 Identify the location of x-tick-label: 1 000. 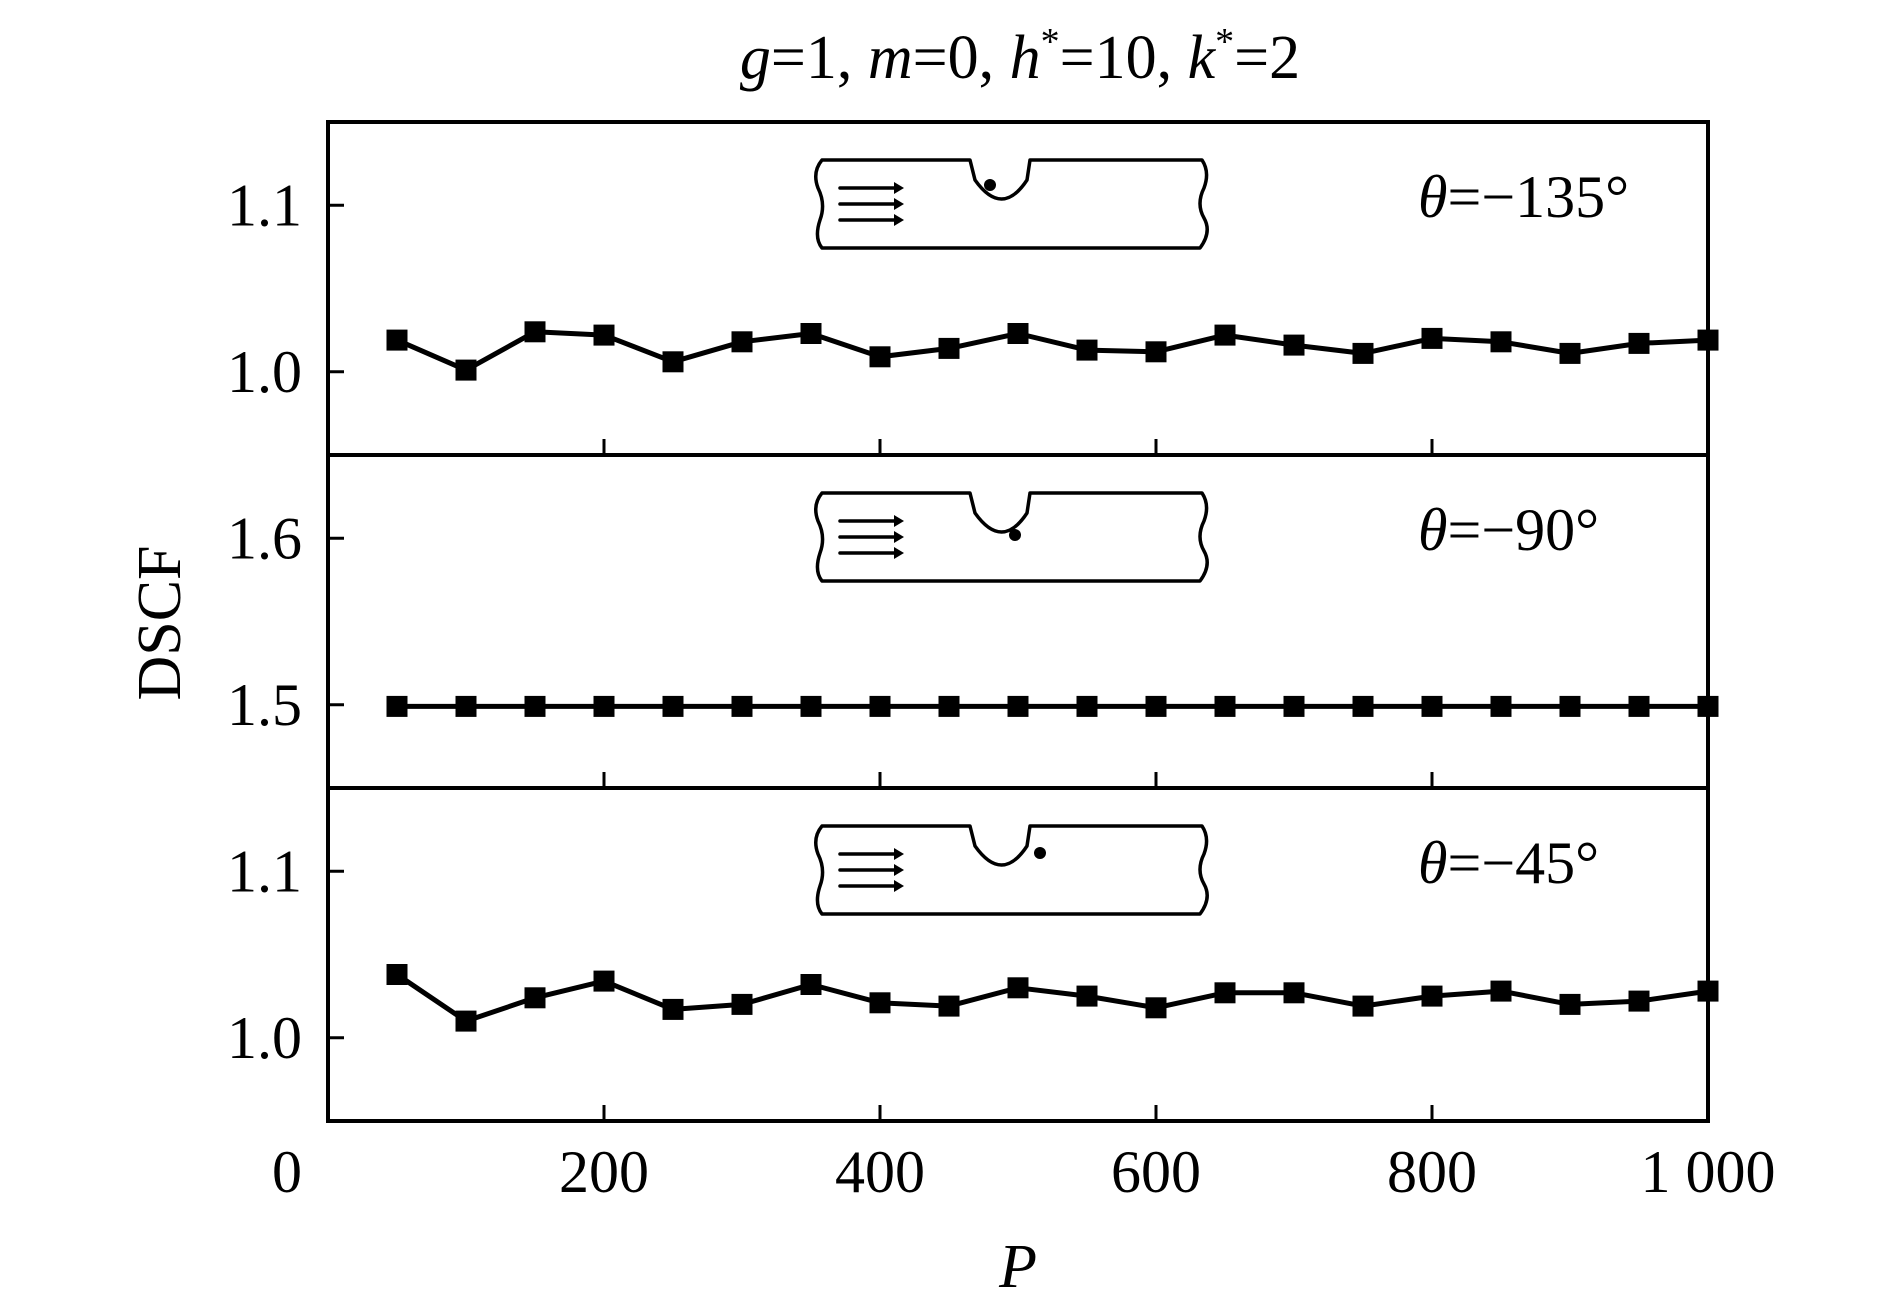
(1708, 1172).